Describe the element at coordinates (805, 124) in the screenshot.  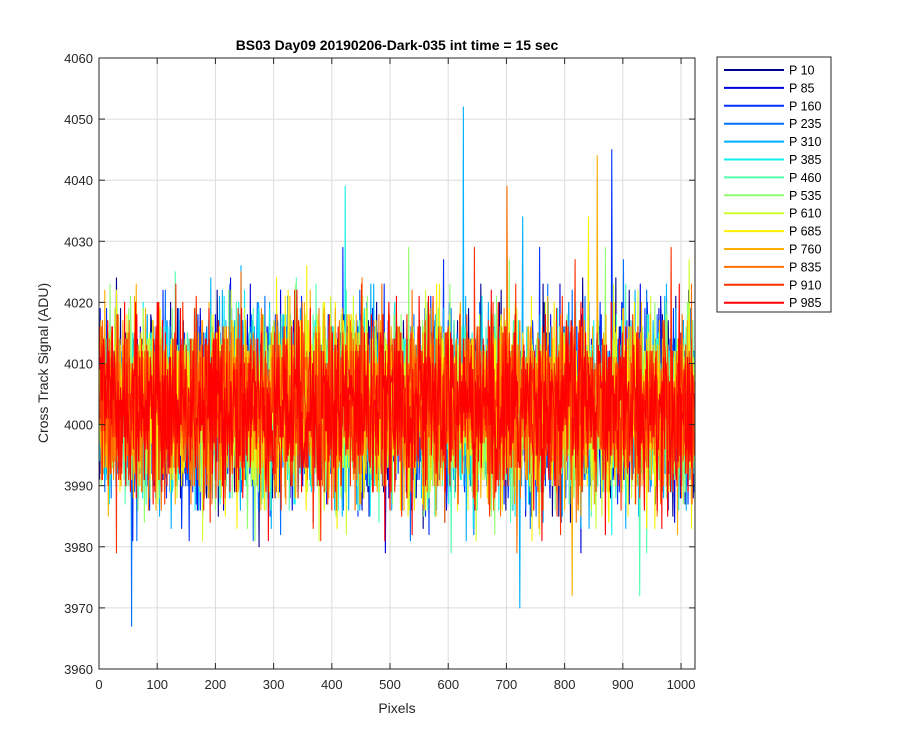
I see `legend-entry-label: P 235` at that location.